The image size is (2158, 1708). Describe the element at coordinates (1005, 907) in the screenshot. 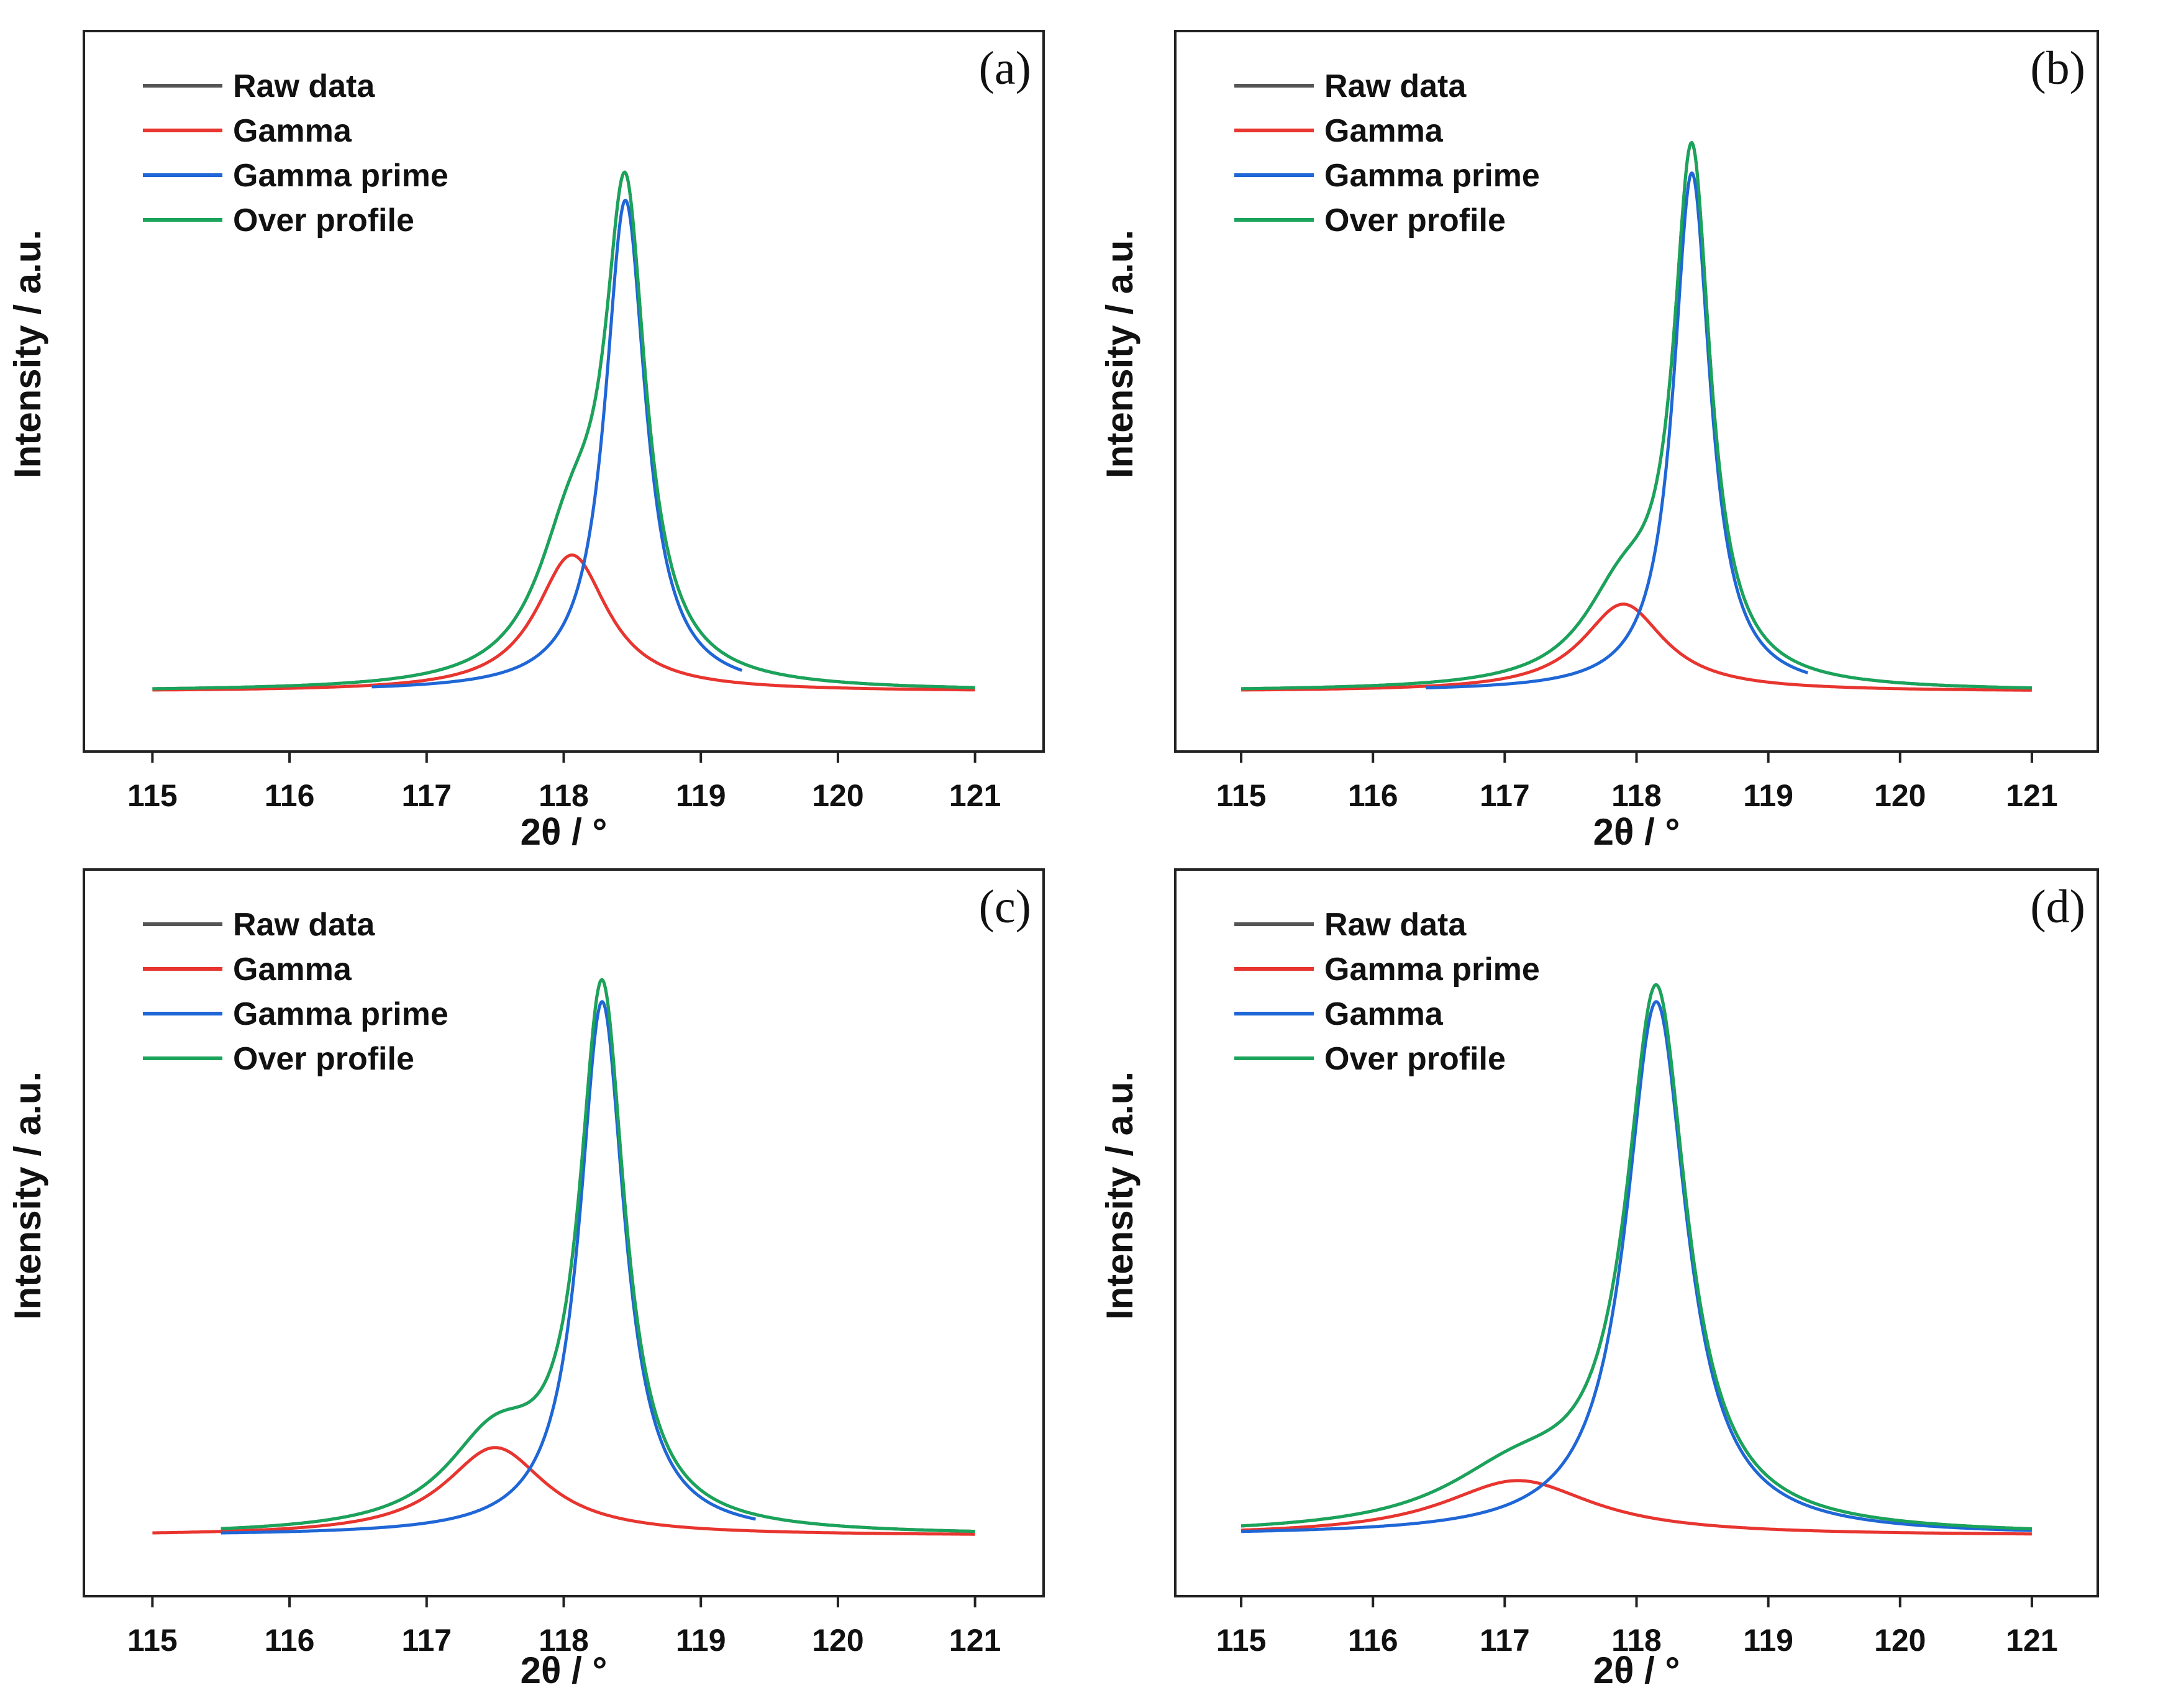

I see `panel-label: (c)` at that location.